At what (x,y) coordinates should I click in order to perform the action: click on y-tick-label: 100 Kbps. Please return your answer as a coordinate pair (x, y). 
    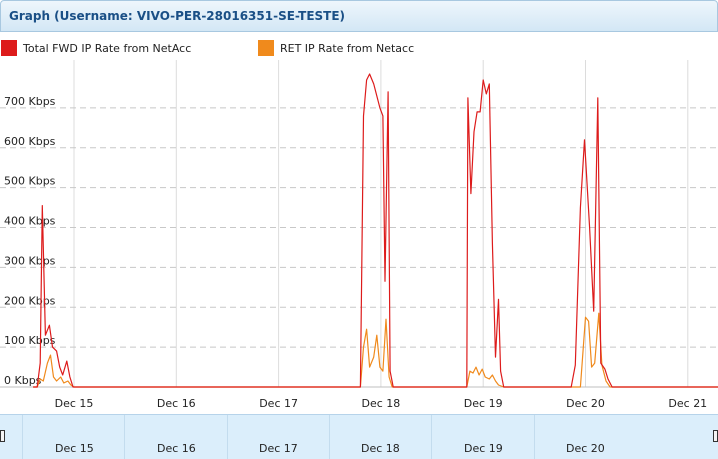
    Looking at the image, I should click on (30, 340).